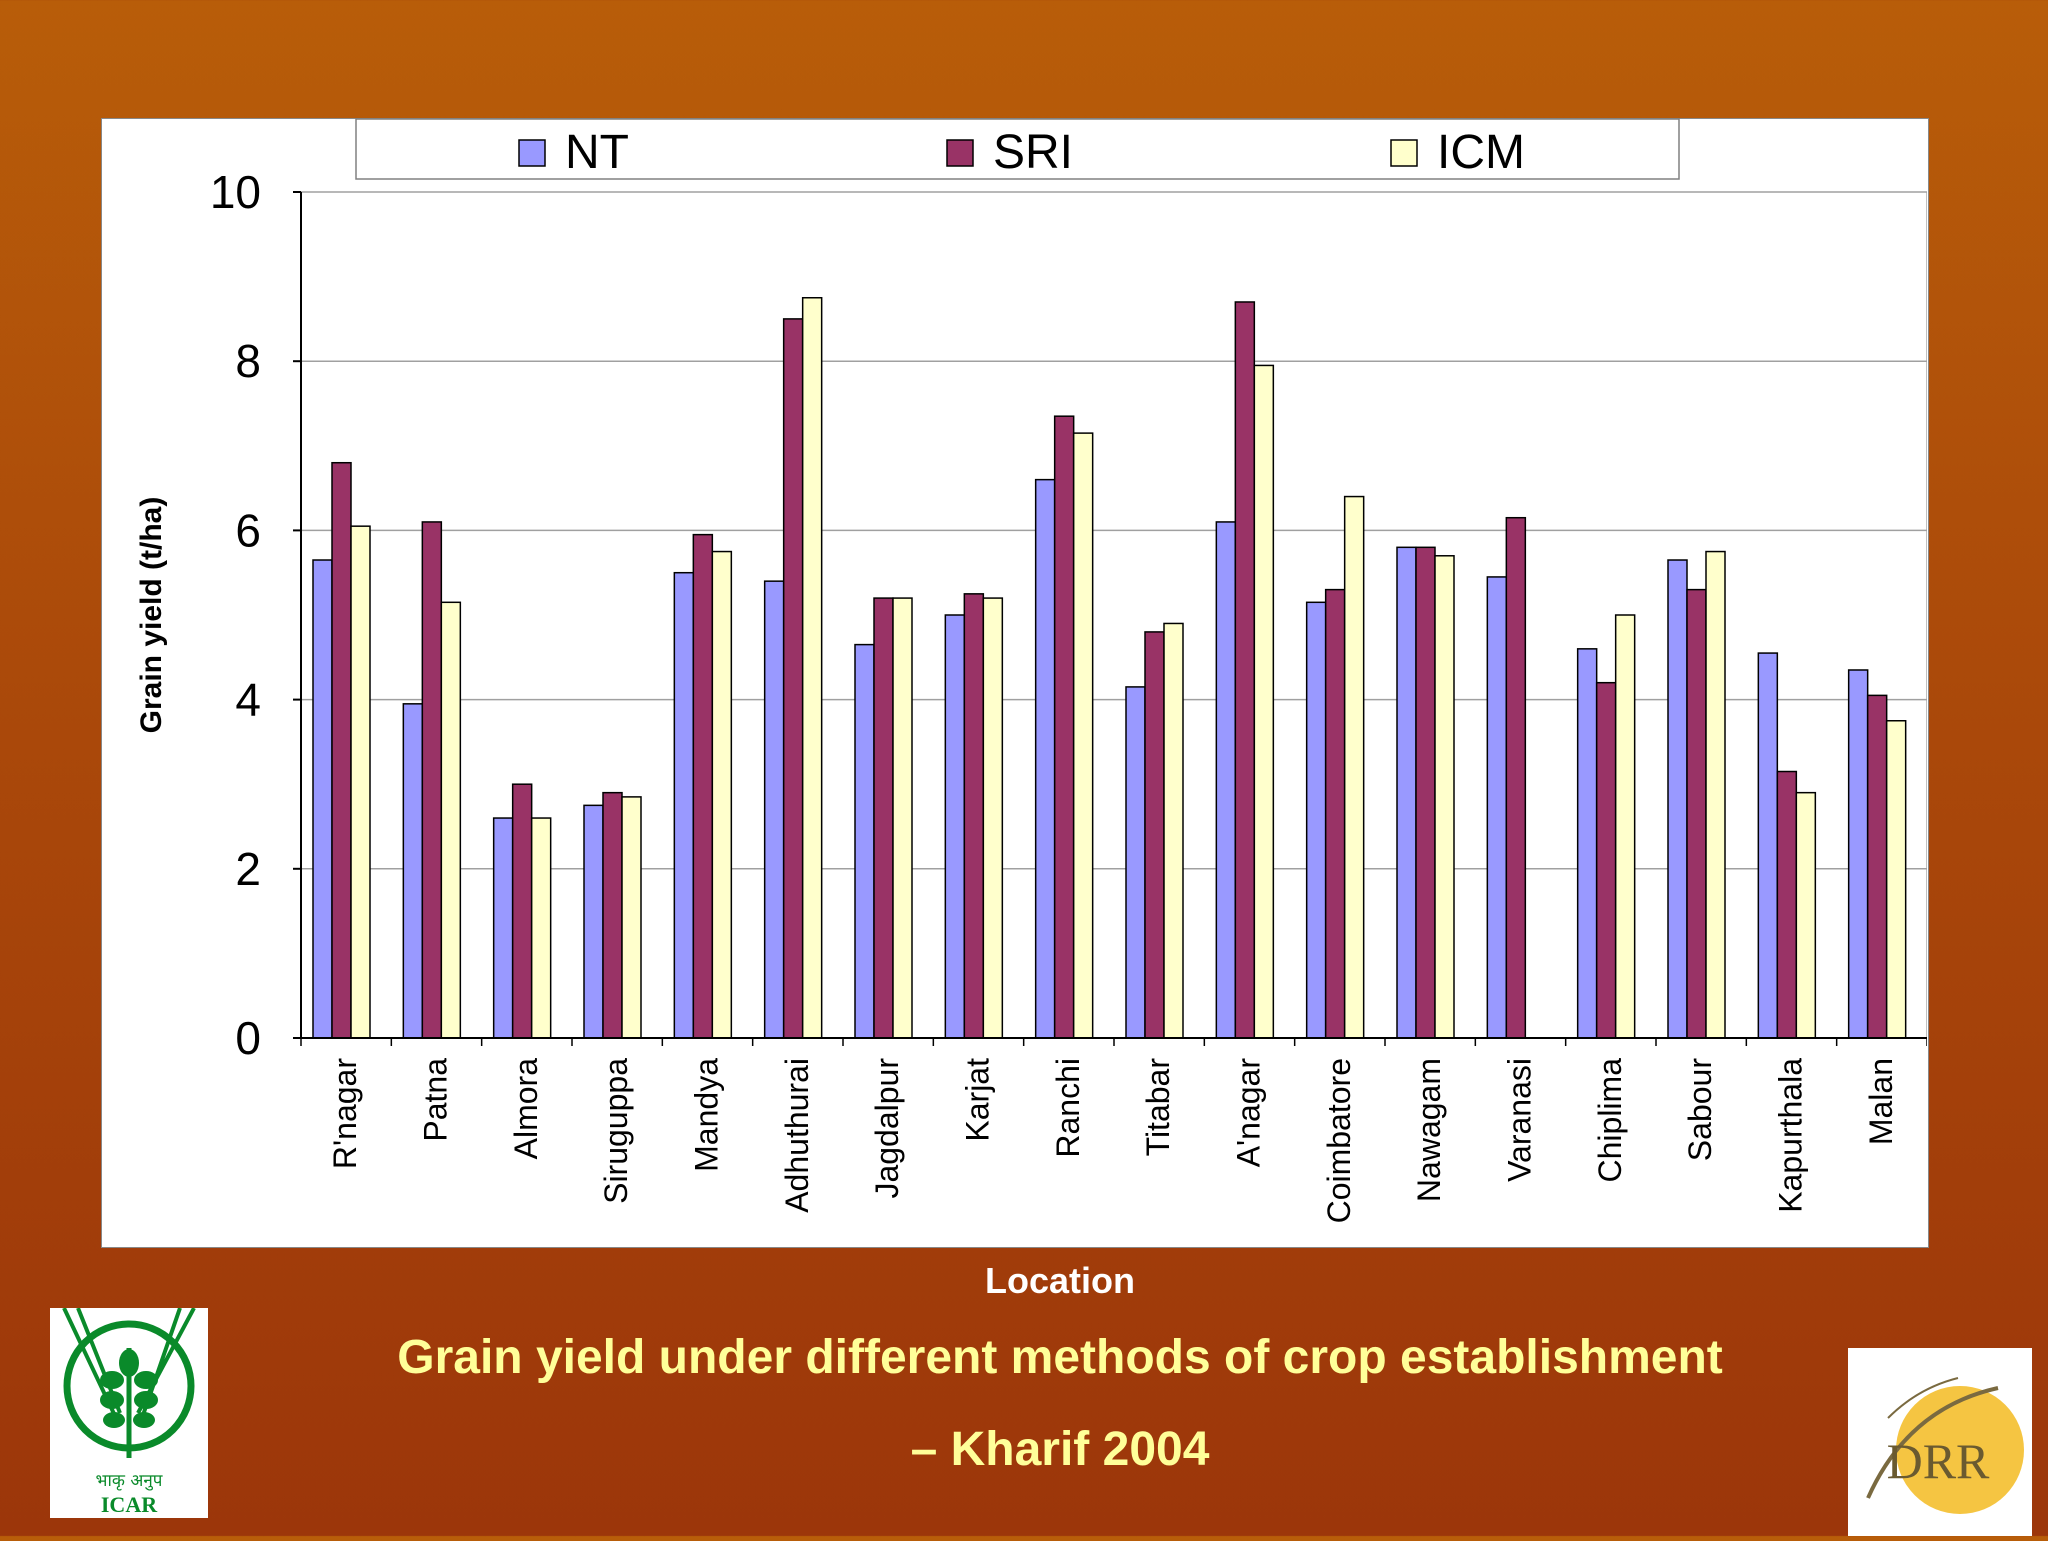 Image resolution: width=2048 pixels, height=1541 pixels. I want to click on y-tick-label: 8, so click(248, 361).